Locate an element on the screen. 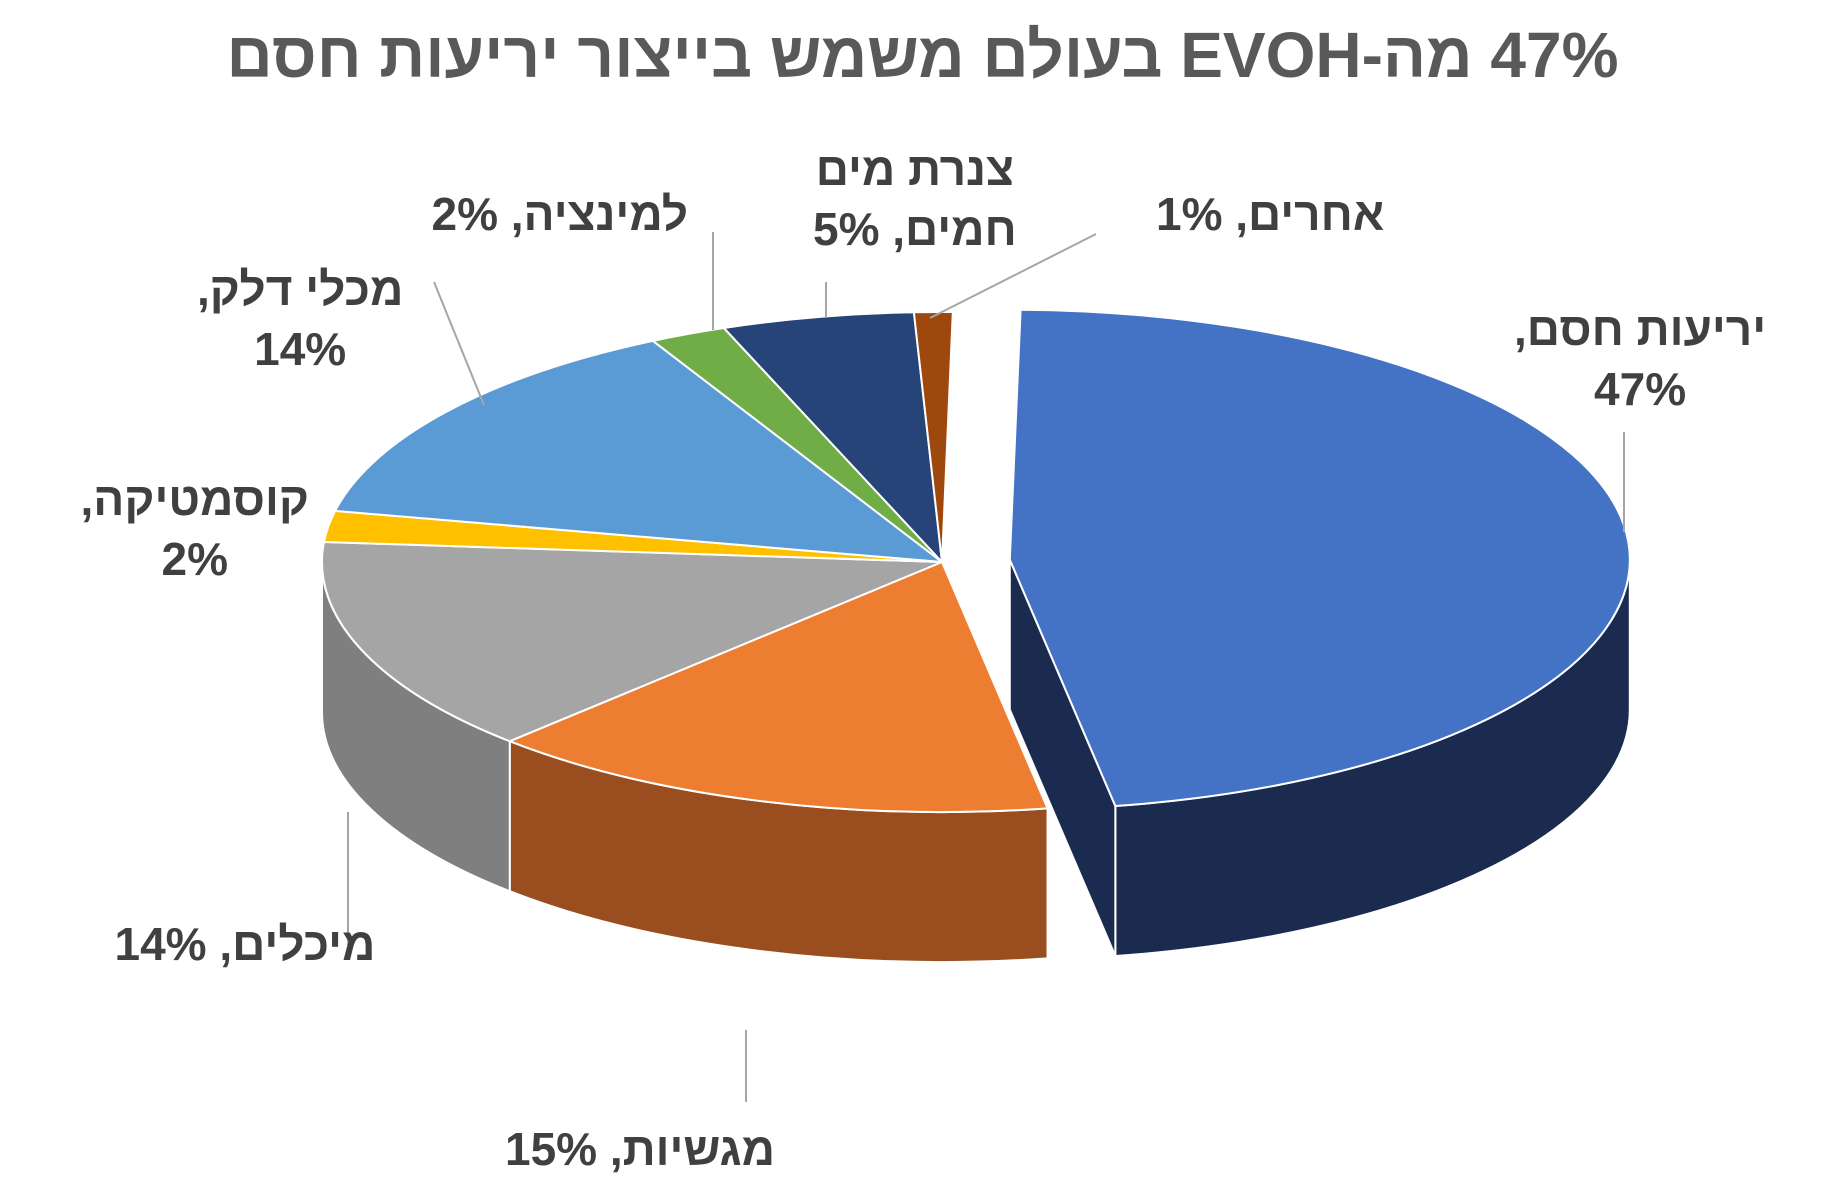 The width and height of the screenshot is (1845, 1199). data-label-slice-0: יריעות חסם, 47% is located at coordinates (1640, 359).